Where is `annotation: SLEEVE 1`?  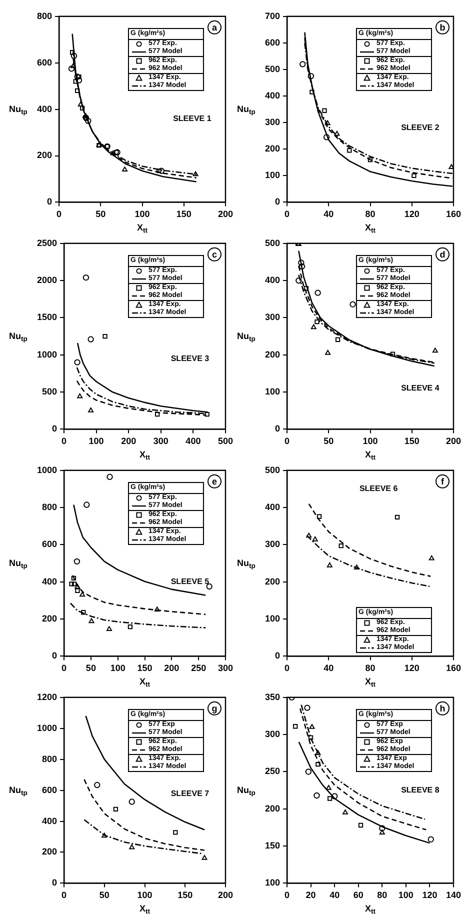
annotation: SLEEVE 1 is located at coordinates (192, 118).